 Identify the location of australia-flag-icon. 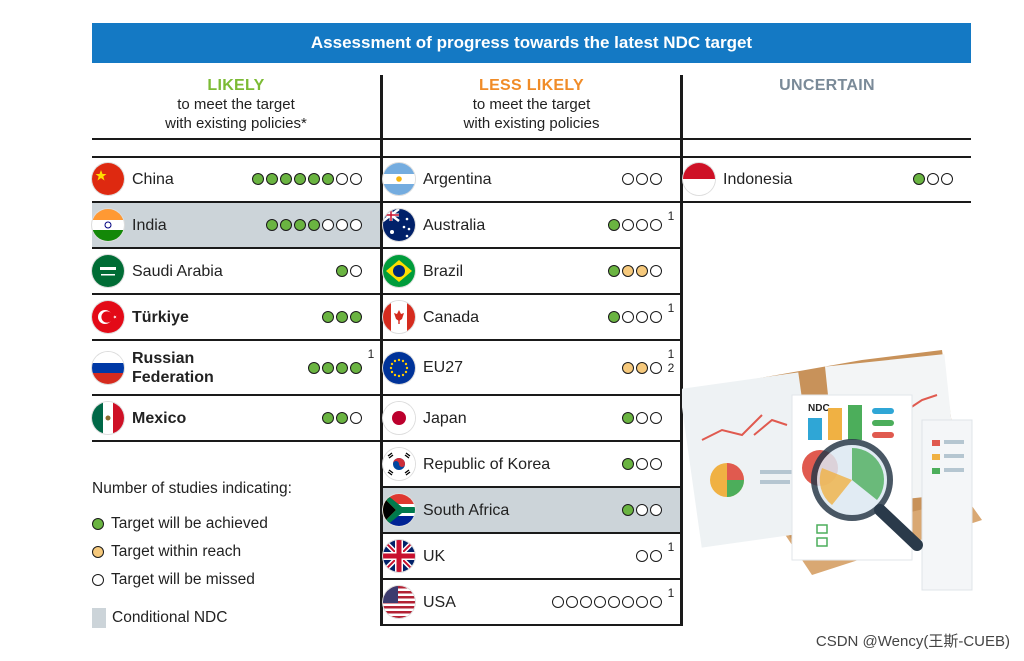
(399, 225).